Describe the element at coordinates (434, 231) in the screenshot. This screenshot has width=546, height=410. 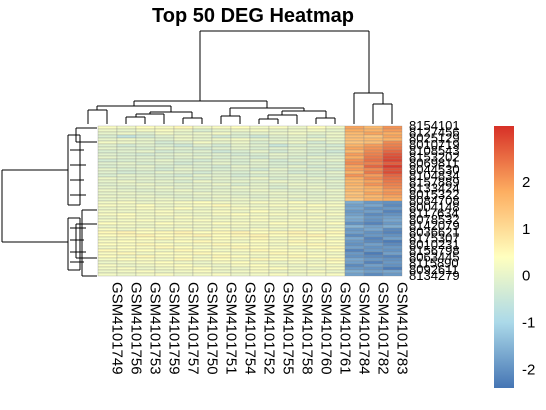
I see `row-label: 8036621` at that location.